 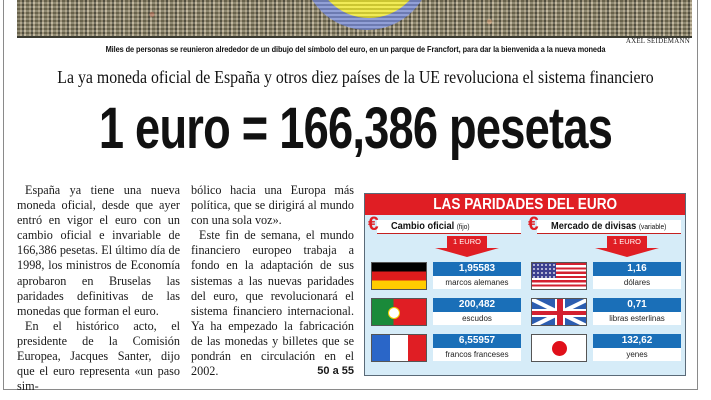 What do you see at coordinates (335, 371) in the screenshot?
I see `page-reference: 50 a 55` at bounding box center [335, 371].